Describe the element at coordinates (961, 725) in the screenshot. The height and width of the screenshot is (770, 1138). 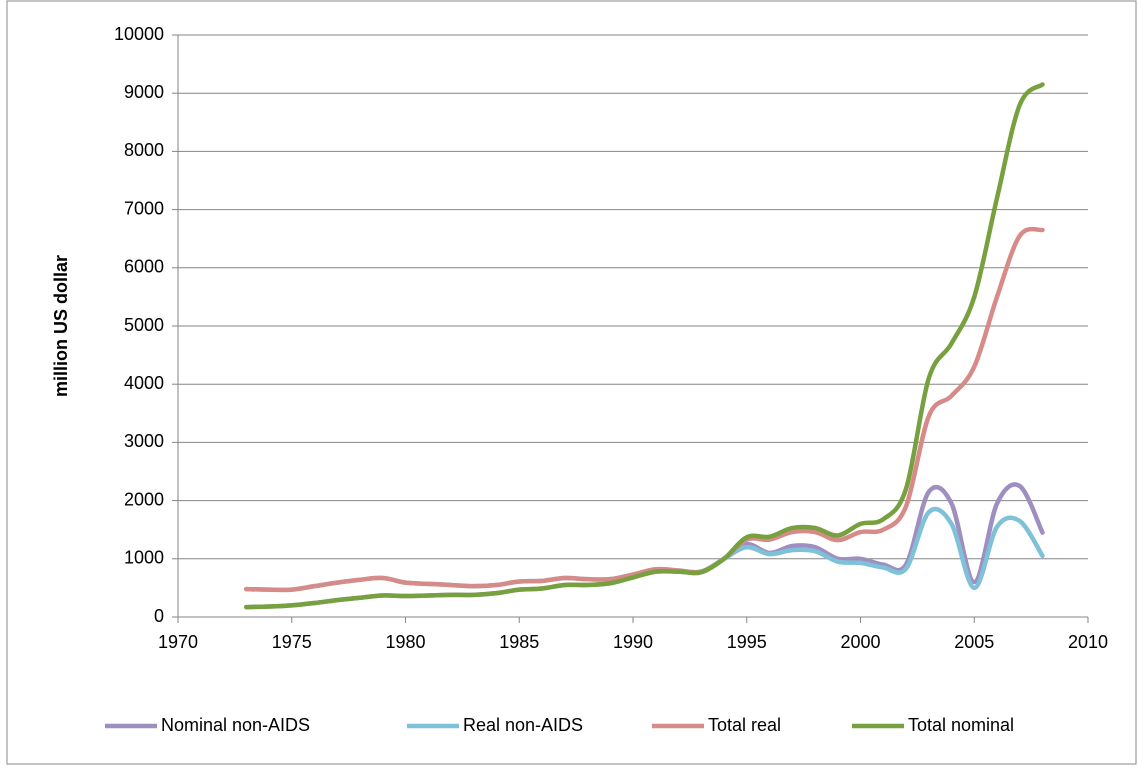
I see `legend-label: Total nominal` at that location.